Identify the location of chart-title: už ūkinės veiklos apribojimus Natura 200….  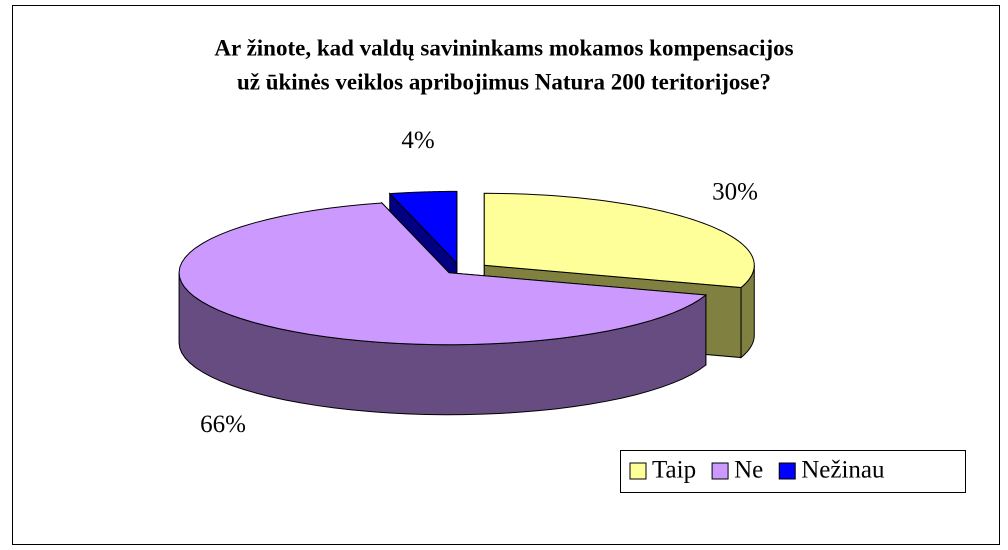
(504, 81).